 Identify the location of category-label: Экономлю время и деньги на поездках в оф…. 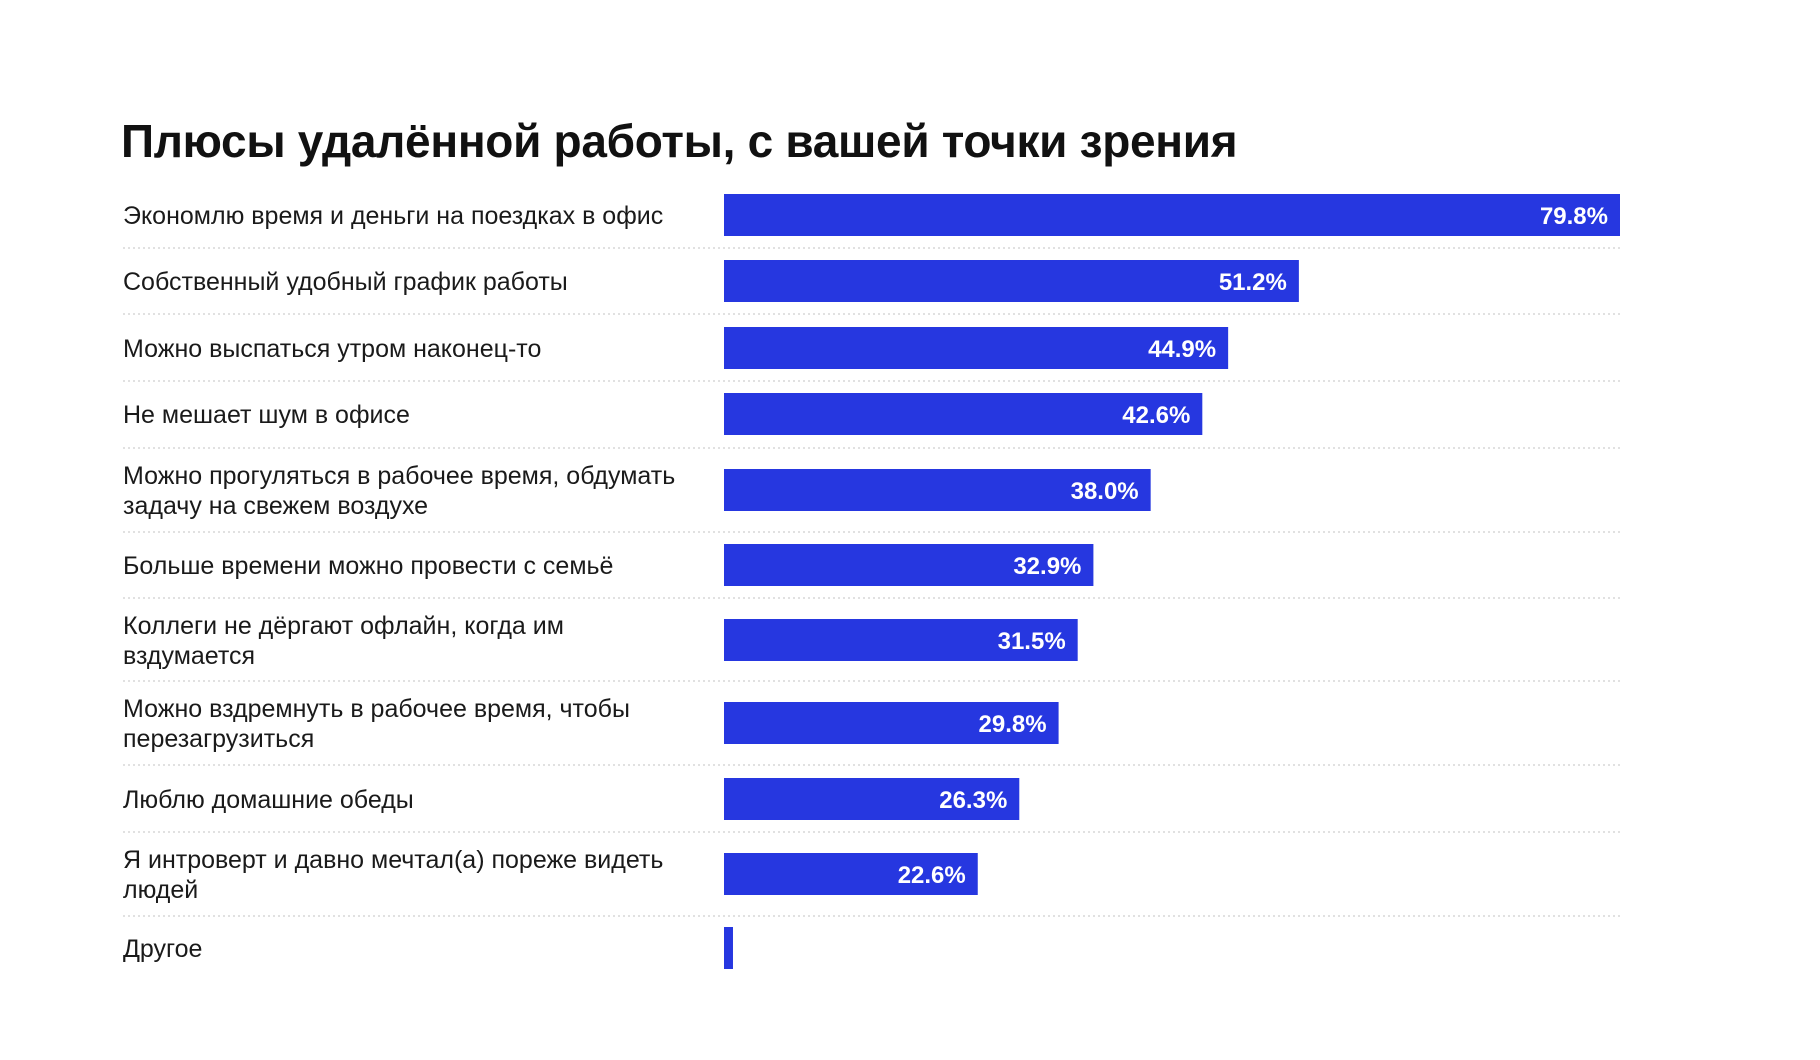
(393, 216).